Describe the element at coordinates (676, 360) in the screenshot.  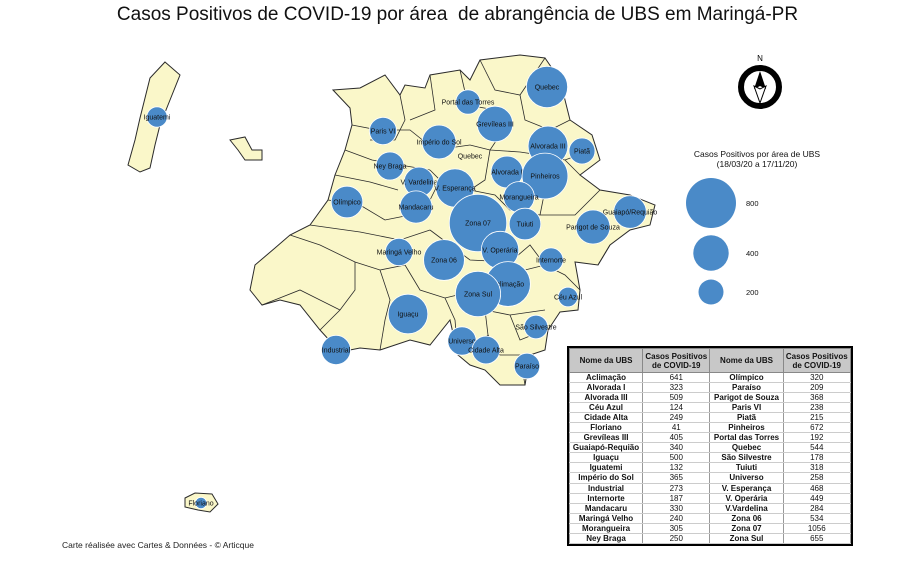
I see `col-header-cases-1: Casos Positivos de COVID-19` at that location.